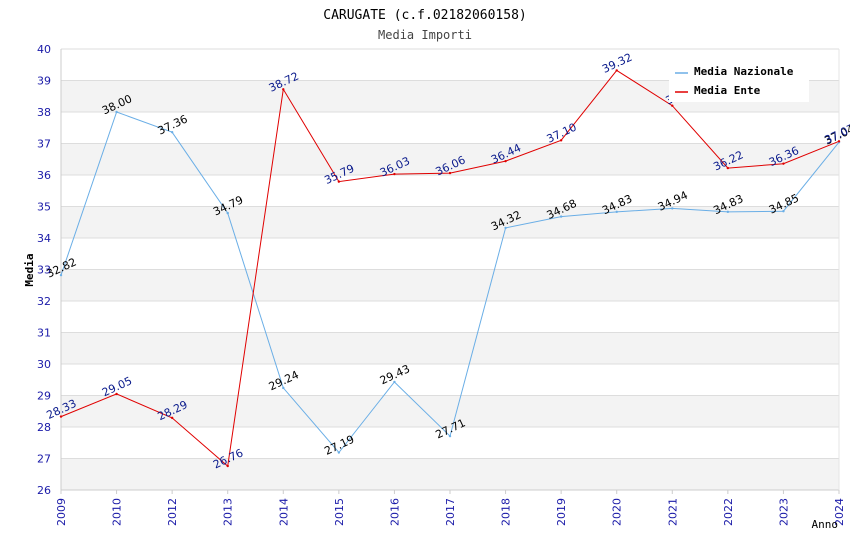 This screenshot has width=850, height=550. What do you see at coordinates (29, 269) in the screenshot?
I see `y-axis-label: Media` at bounding box center [29, 269].